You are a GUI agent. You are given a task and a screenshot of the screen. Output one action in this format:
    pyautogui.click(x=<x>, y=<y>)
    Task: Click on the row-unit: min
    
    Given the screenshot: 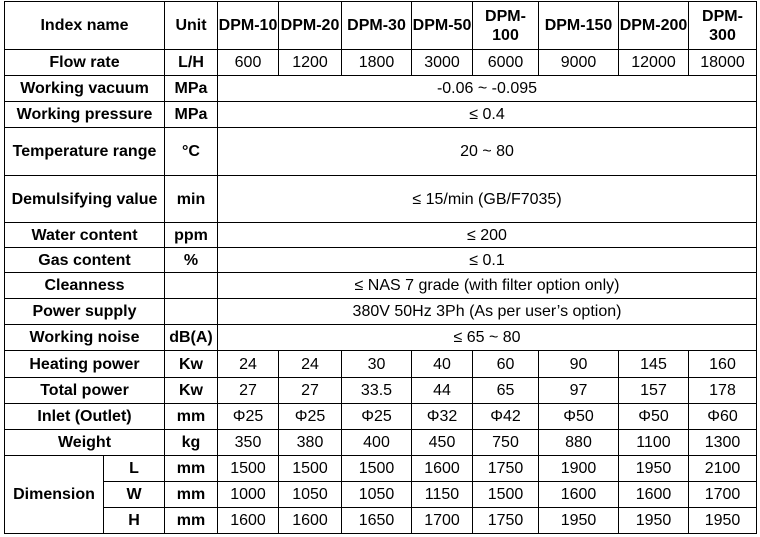 What is the action you would take?
    pyautogui.click(x=191, y=199)
    